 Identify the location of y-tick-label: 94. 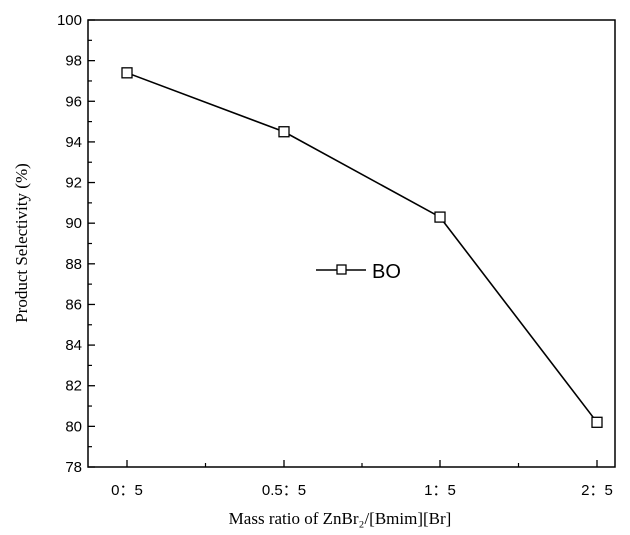
(73, 142).